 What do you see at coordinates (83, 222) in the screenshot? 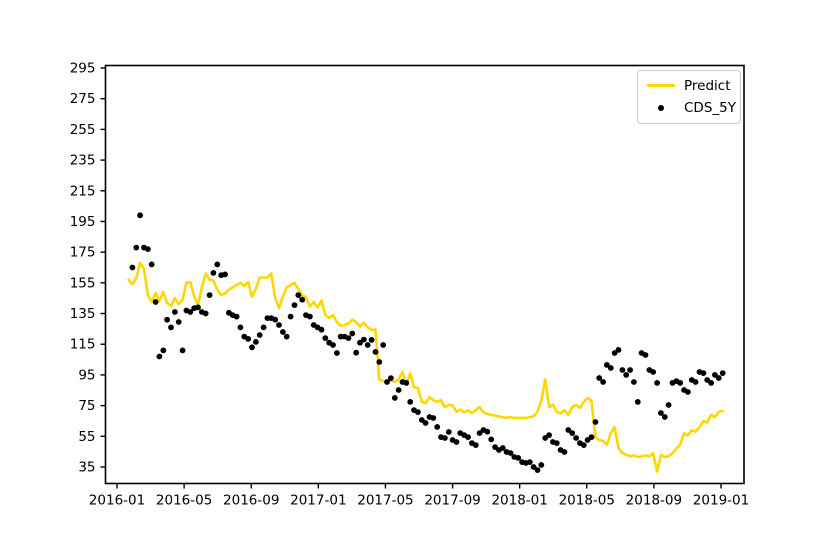
I see `y-tick-label: 195` at bounding box center [83, 222].